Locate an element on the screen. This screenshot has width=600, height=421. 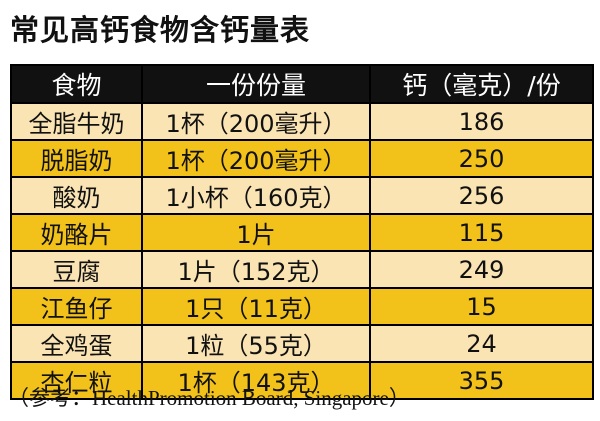
header-portion: 一份份量 is located at coordinates (256, 84).